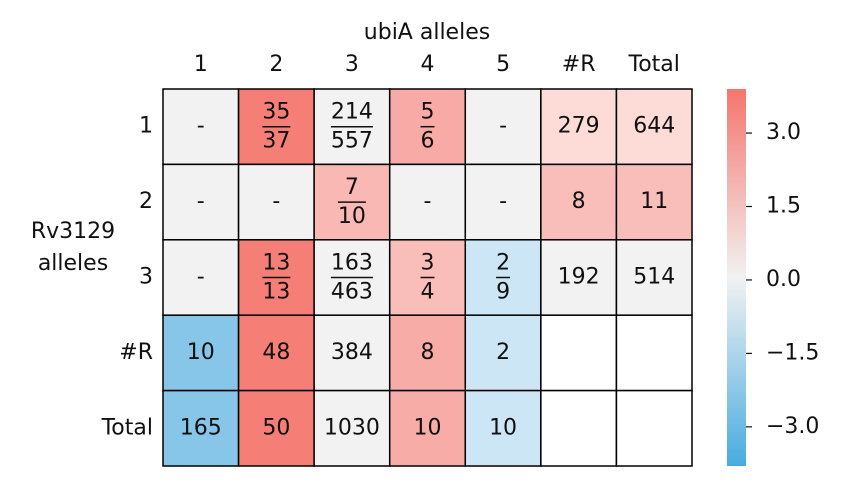  I want to click on colorbar-tick-label: 3.0, so click(783, 132).